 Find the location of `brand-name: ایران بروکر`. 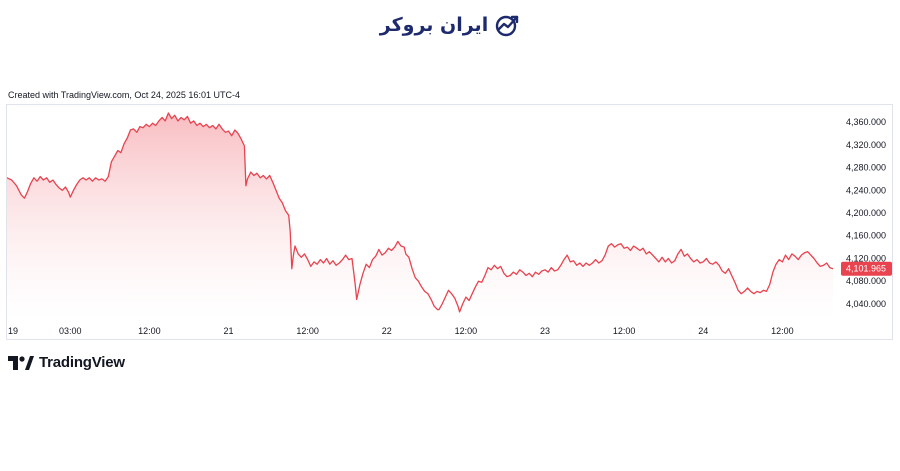

brand-name: ایران بروکر is located at coordinates (434, 25).